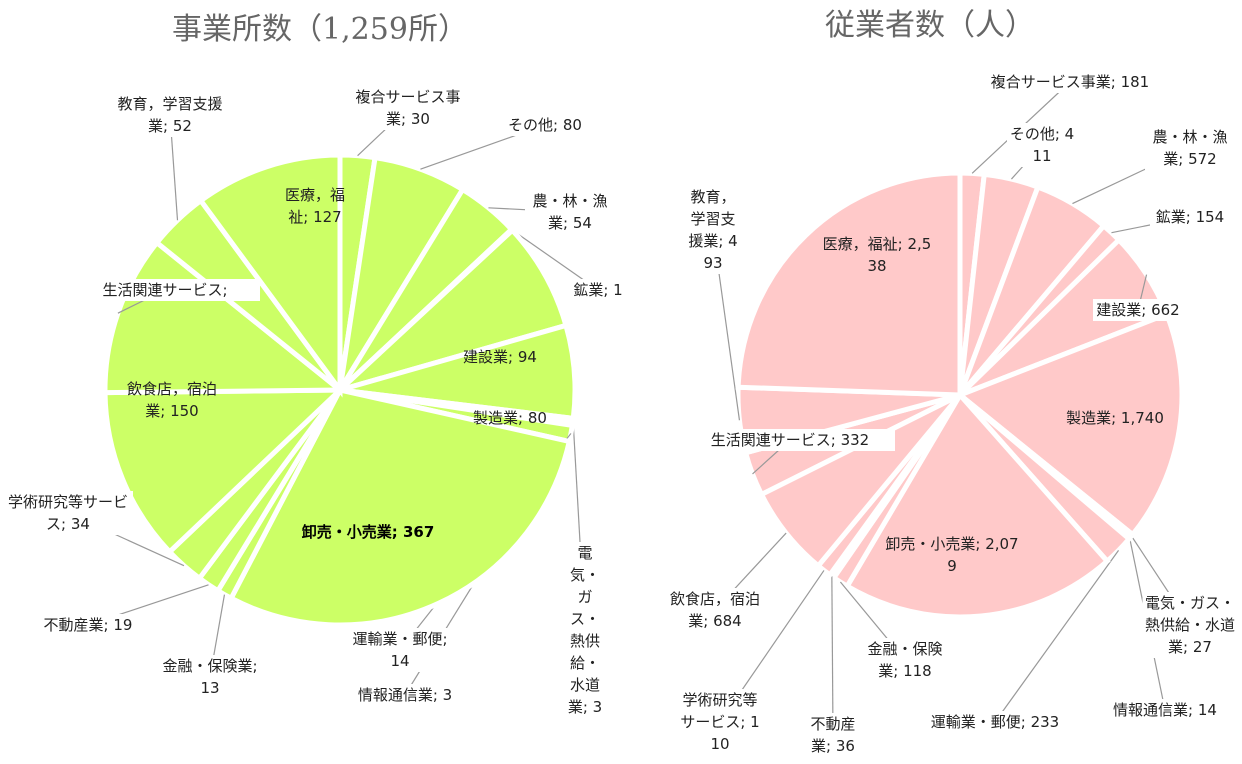  What do you see at coordinates (930, 25) in the screenshot?
I see `chart-title: 従業者数（人）` at bounding box center [930, 25].